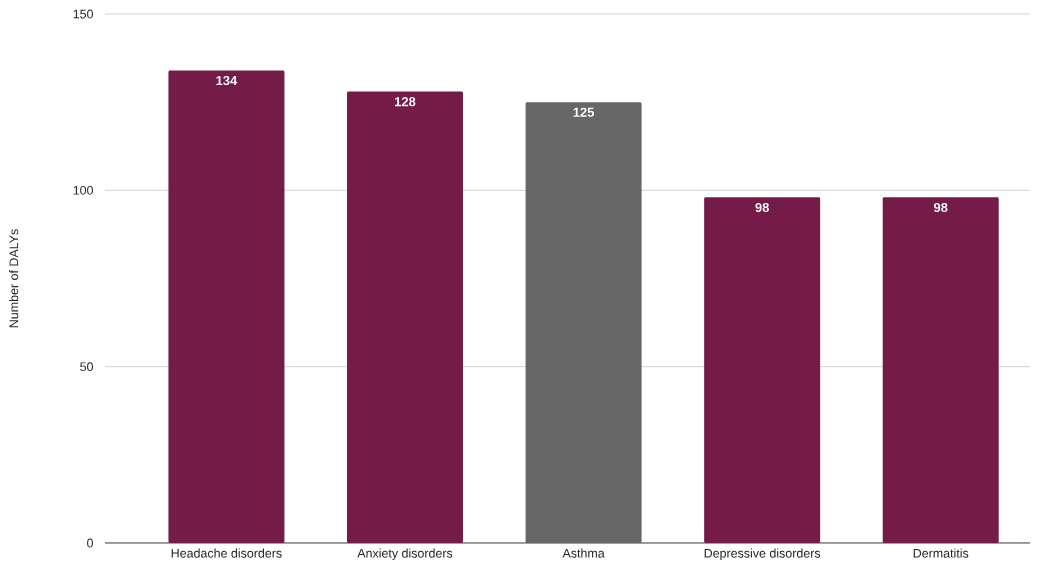 Image resolution: width=1044 pixels, height=573 pixels. Describe the element at coordinates (584, 112) in the screenshot. I see `data-label: 125` at that location.